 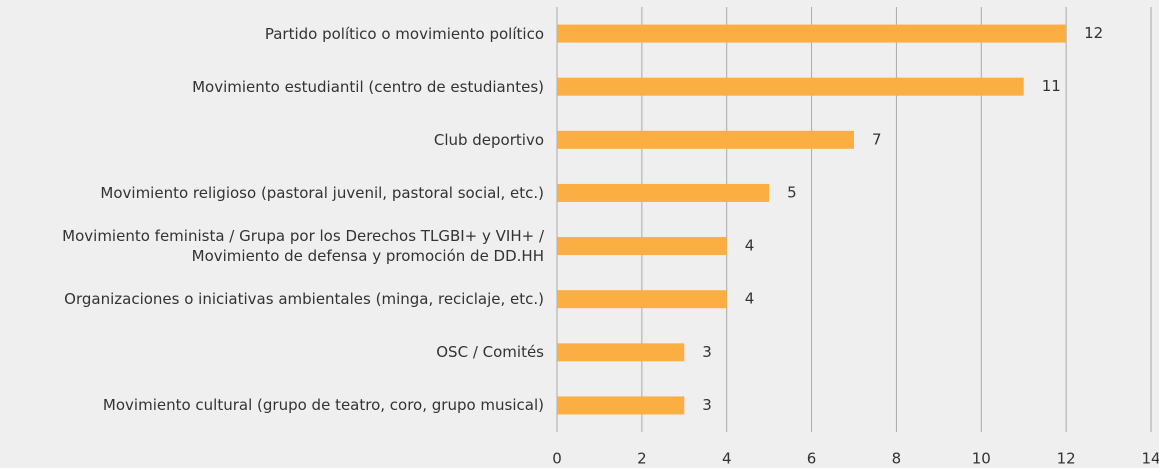 What do you see at coordinates (877, 139) in the screenshot?
I see `value-label: 7` at bounding box center [877, 139].